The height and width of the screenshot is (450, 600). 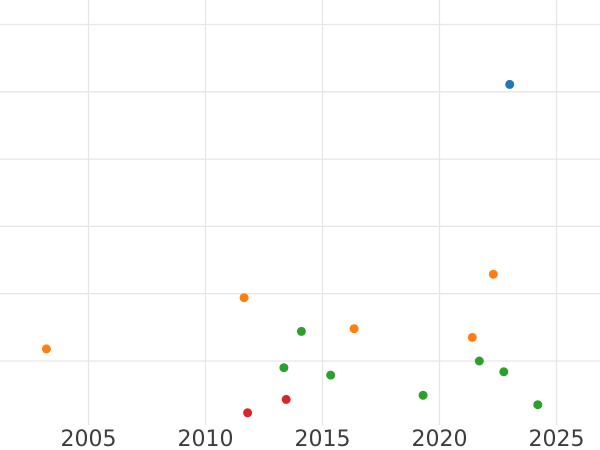 I want to click on x-tick-label: 2010, so click(x=206, y=438).